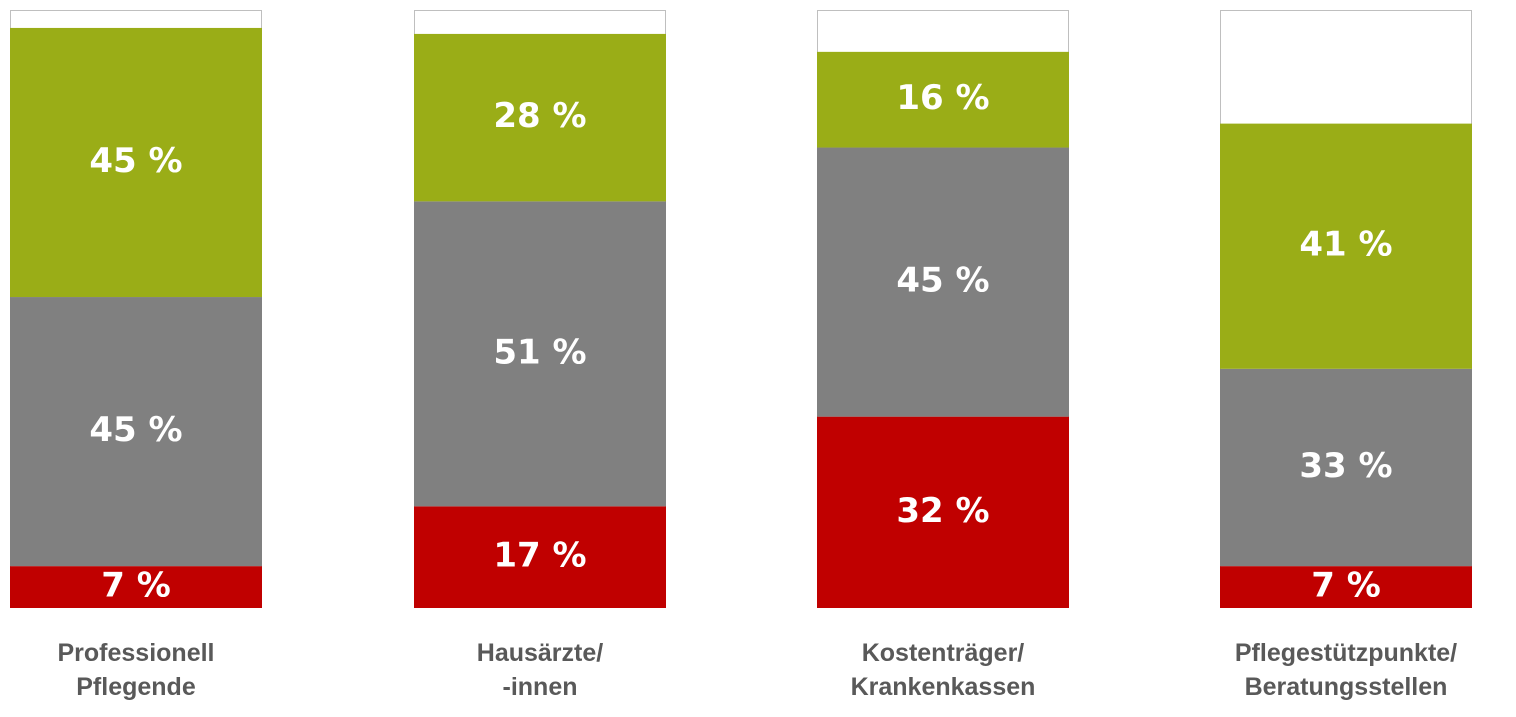 The image size is (1516, 717). I want to click on data-label: 51 %, so click(539, 352).